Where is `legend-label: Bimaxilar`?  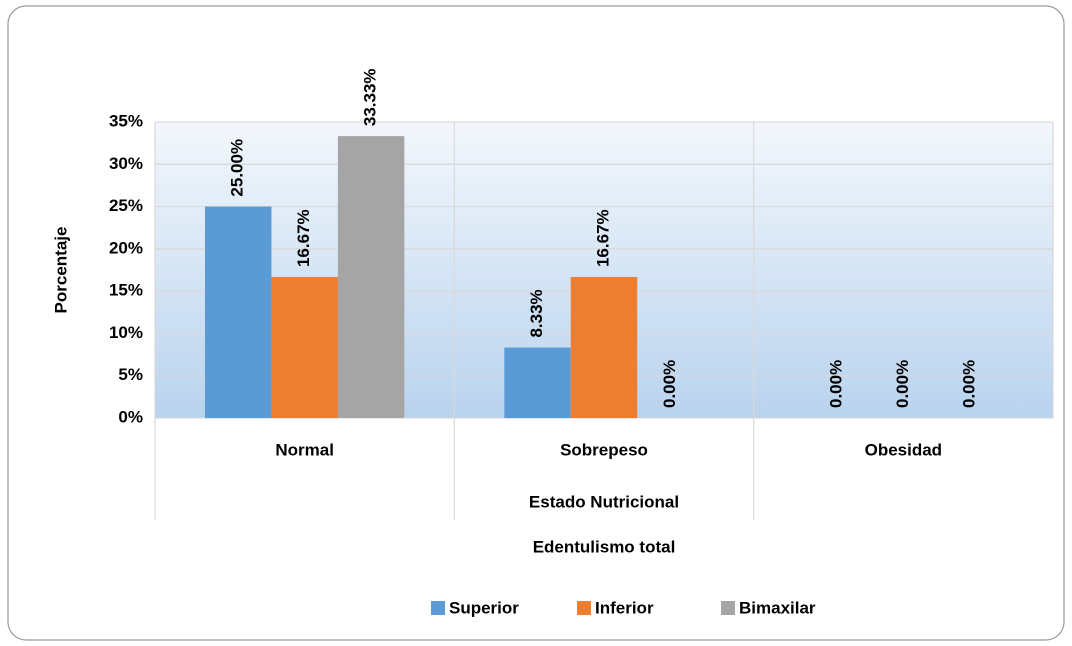
legend-label: Bimaxilar is located at coordinates (777, 607).